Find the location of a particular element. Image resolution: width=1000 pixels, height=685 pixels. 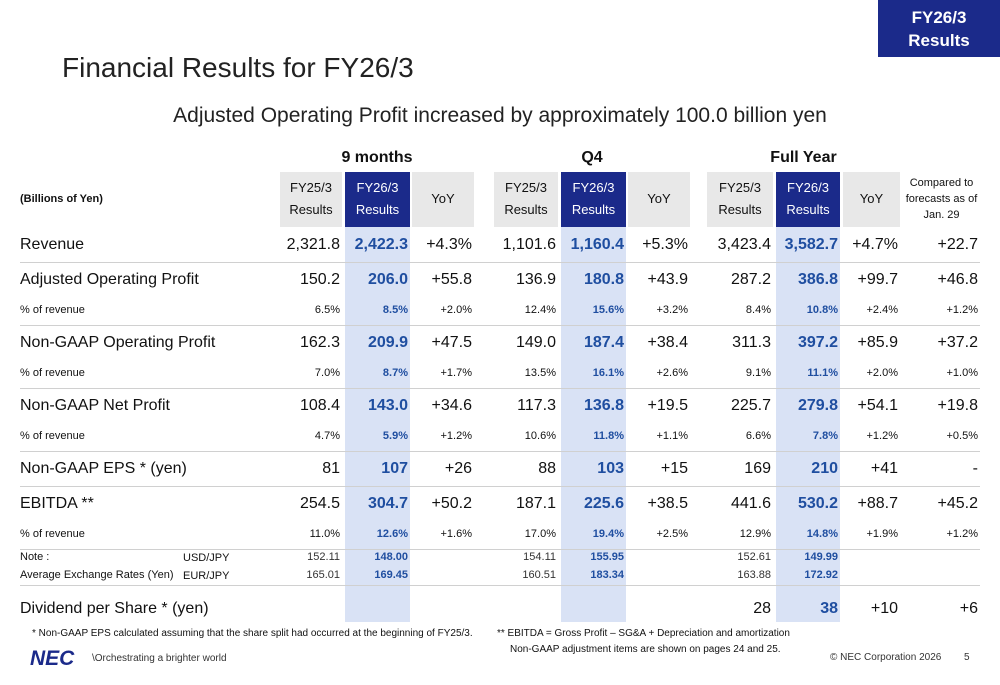

cell: 16.1% is located at coordinates (608, 373).